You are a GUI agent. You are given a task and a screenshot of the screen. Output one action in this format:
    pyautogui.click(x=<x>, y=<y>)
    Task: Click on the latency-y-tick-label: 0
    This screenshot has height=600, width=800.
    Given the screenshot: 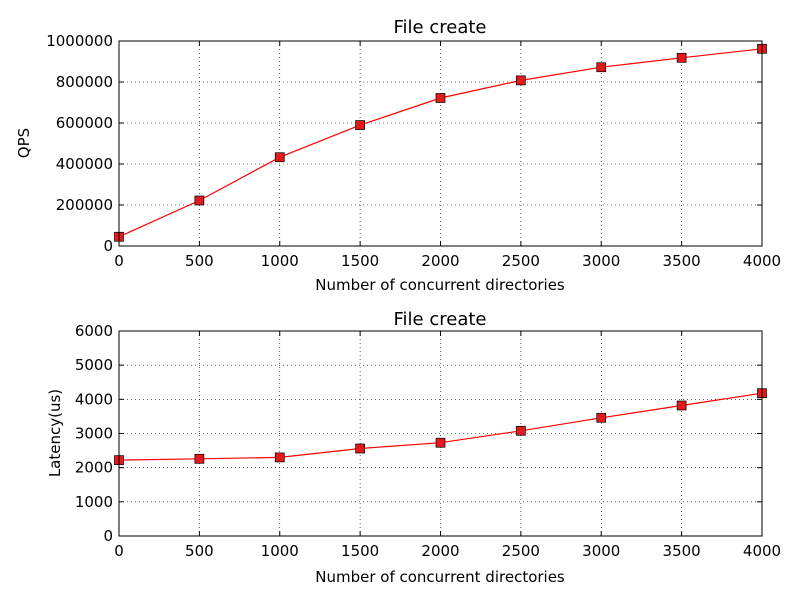 What is the action you would take?
    pyautogui.click(x=108, y=536)
    